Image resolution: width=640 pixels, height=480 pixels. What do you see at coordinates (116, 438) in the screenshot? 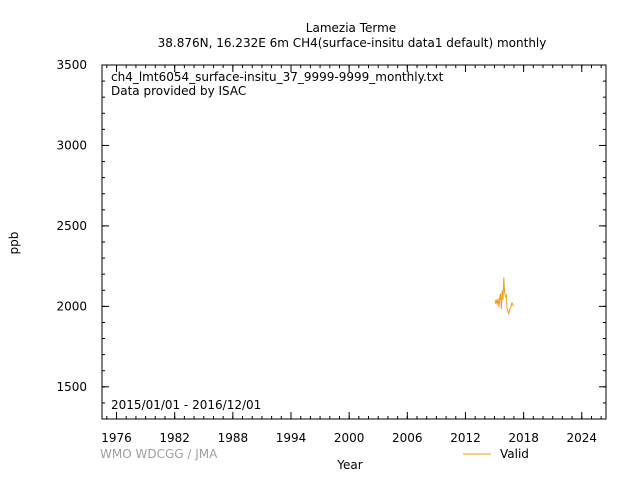
I see `x-tick-label: 1976` at bounding box center [116, 438].